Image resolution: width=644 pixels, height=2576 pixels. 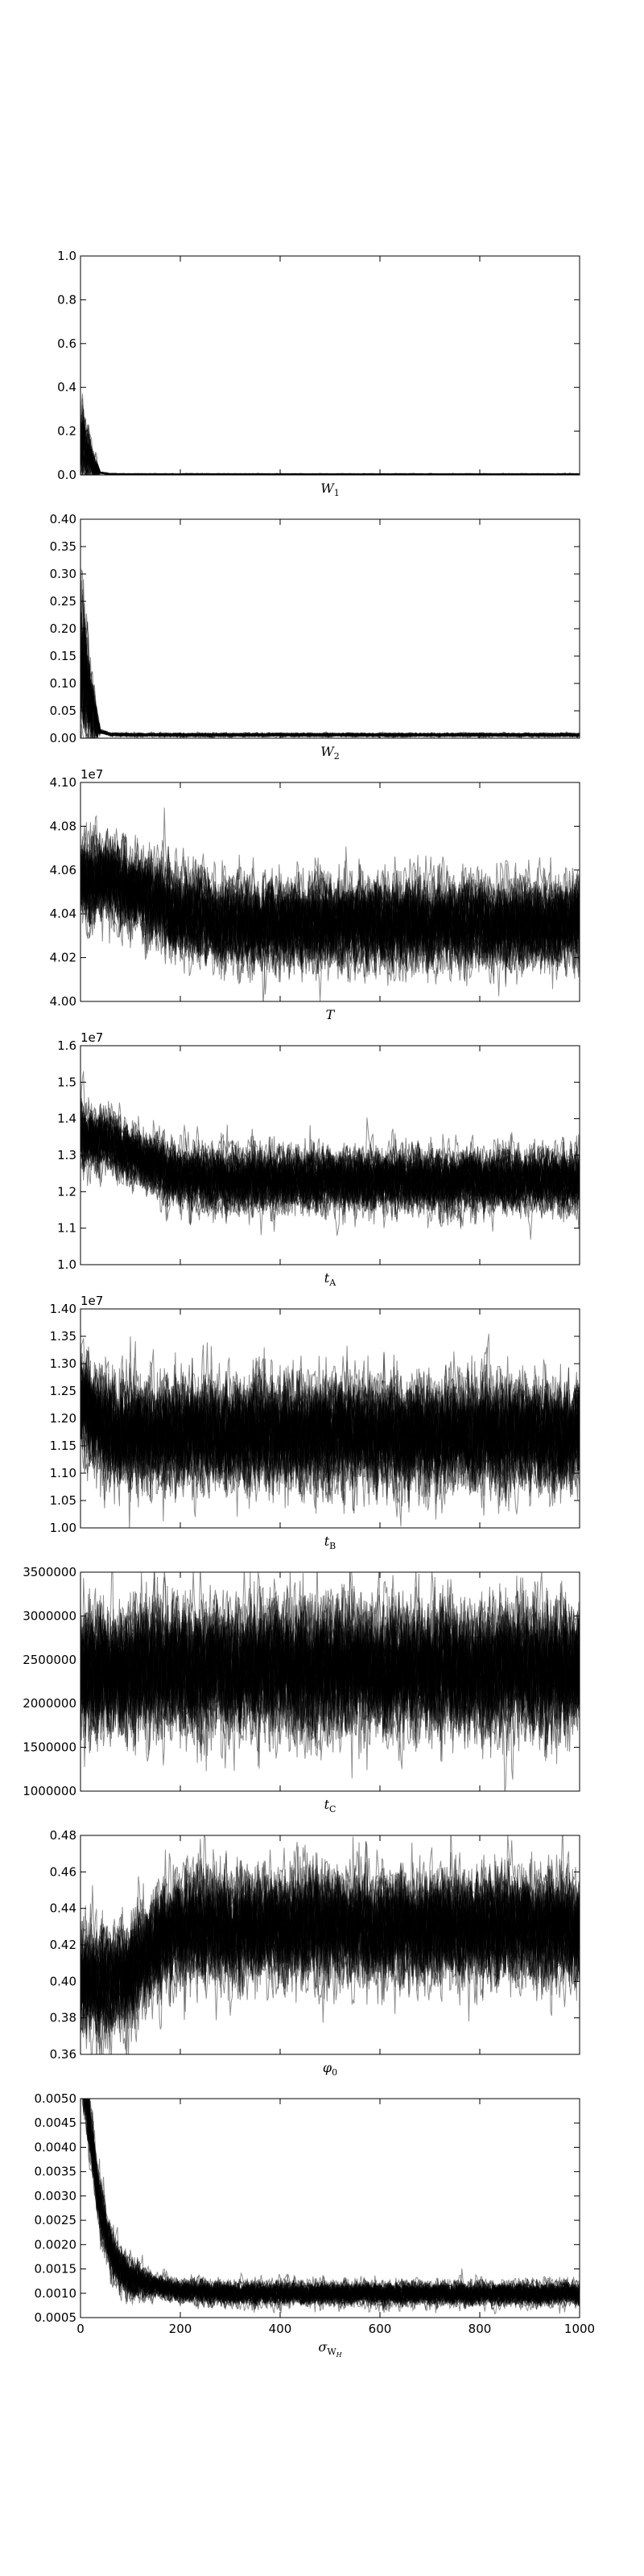 What do you see at coordinates (66, 387) in the screenshot?
I see `ytick-label: 0.4` at bounding box center [66, 387].